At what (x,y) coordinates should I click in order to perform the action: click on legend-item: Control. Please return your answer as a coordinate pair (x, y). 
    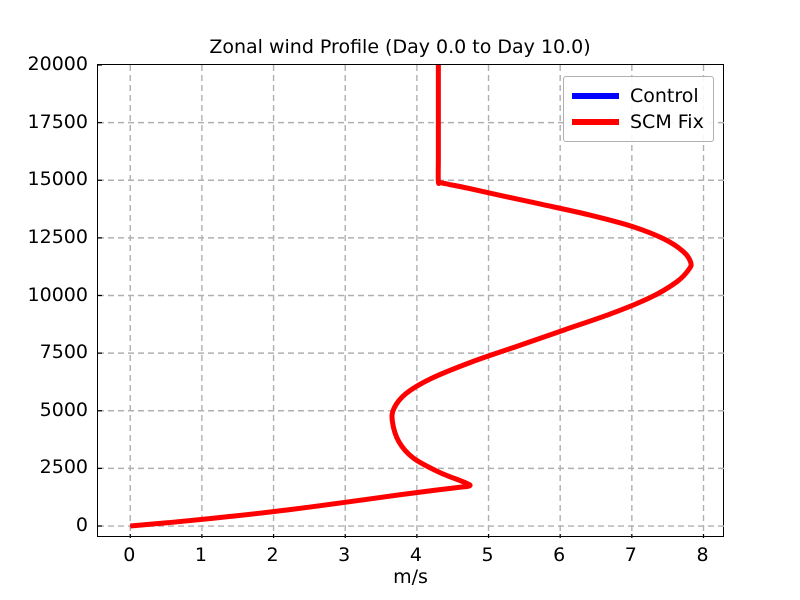
    Looking at the image, I should click on (638, 96).